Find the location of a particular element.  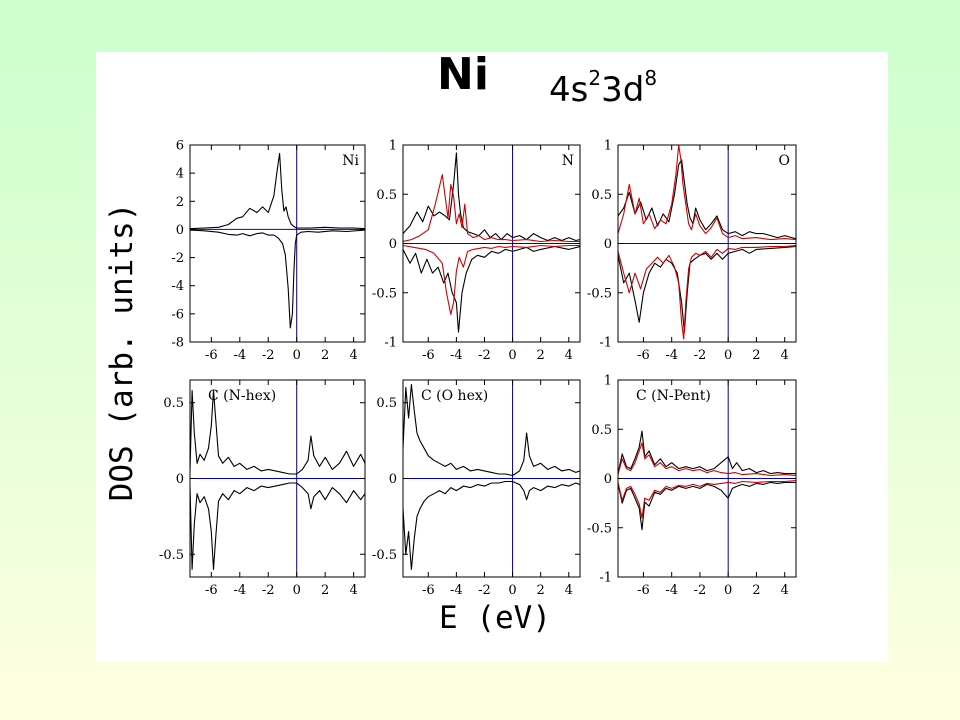

dos-panel-3: -6 -4 -2 0 2 4 -1 -0.5 0 0.5 1 O is located at coordinates (692, 251).